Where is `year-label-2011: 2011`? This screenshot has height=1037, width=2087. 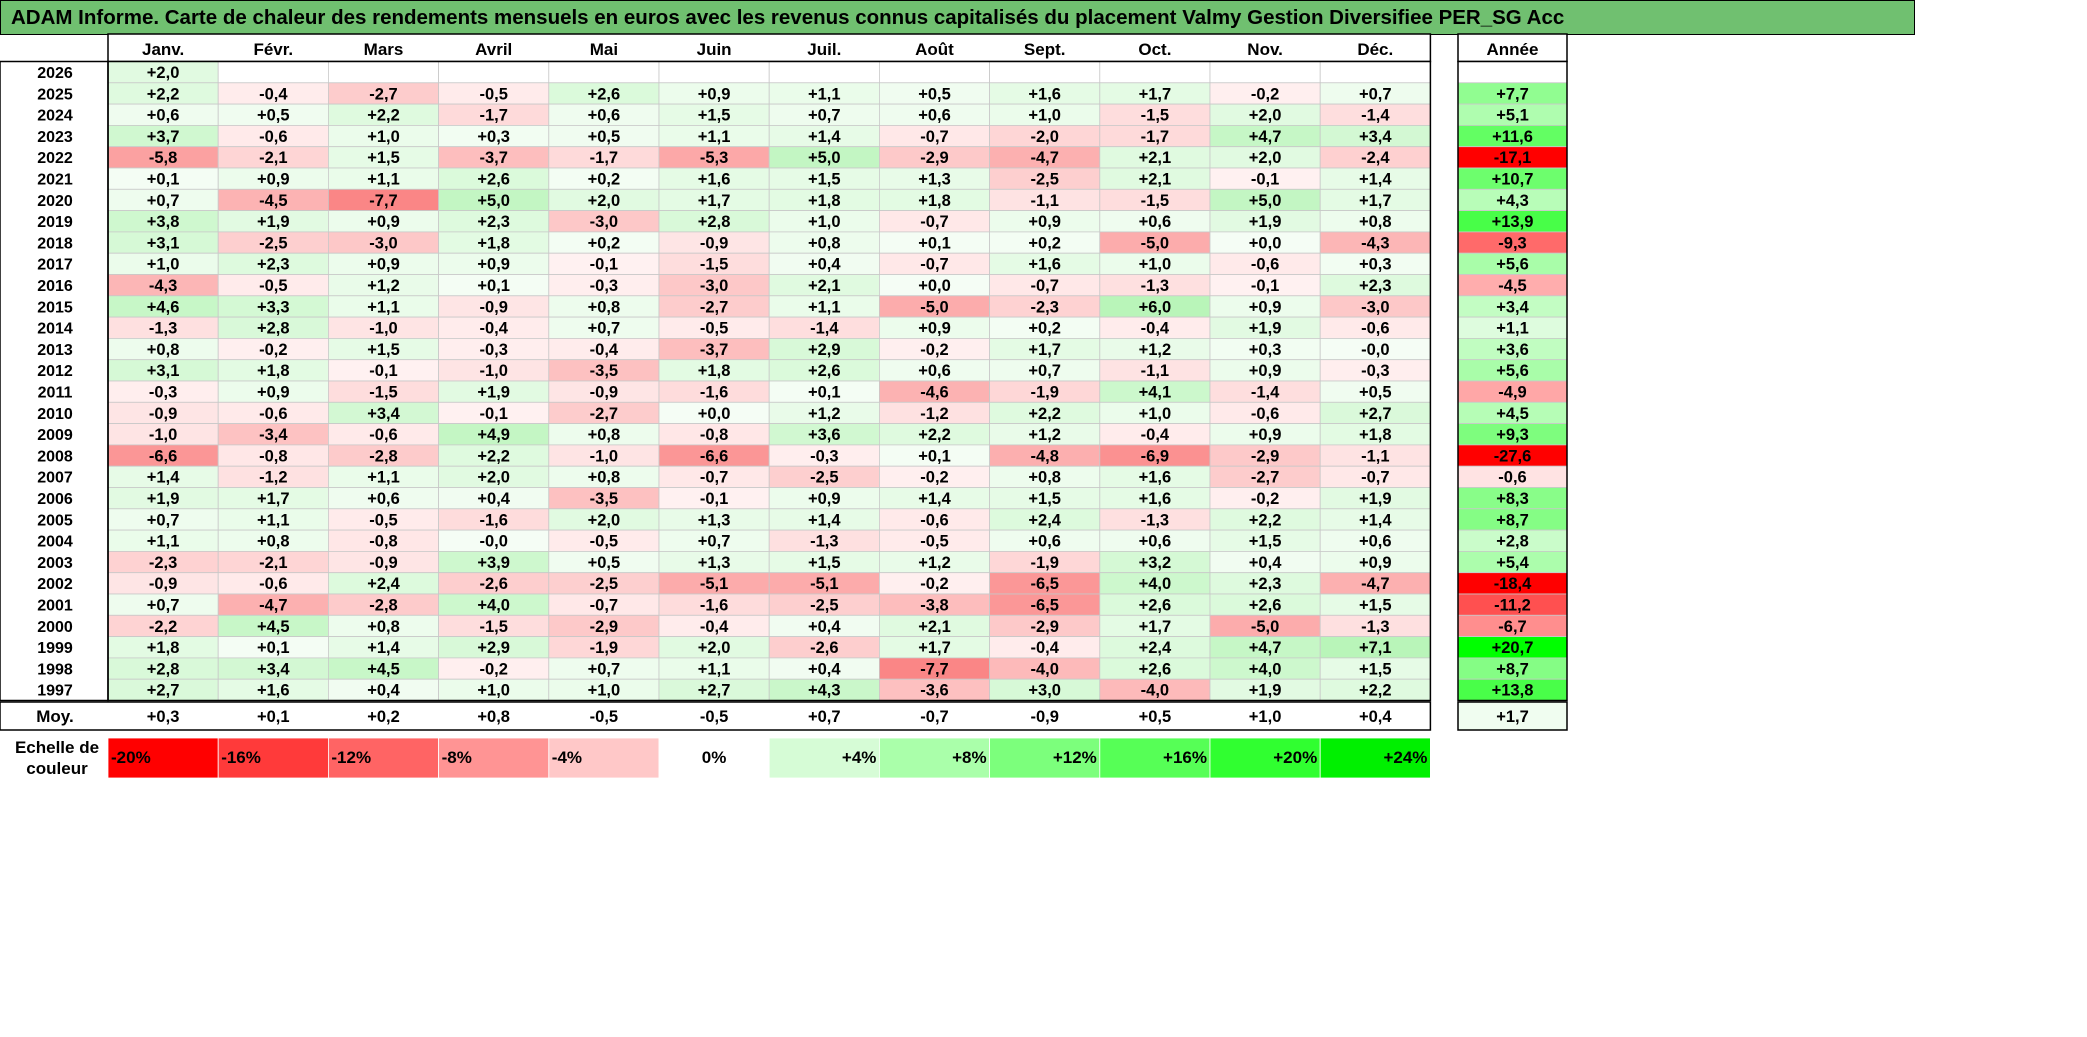 year-label-2011: 2011 is located at coordinates (55, 393).